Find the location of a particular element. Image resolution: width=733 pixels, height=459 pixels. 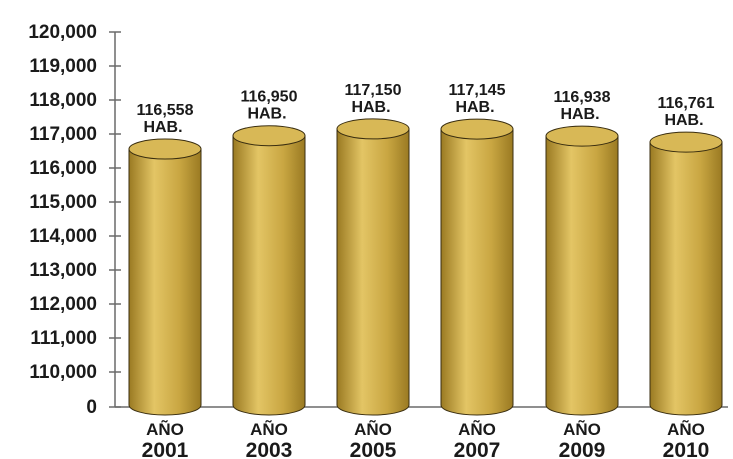

category-label-line2: 2003 is located at coordinates (269, 449).